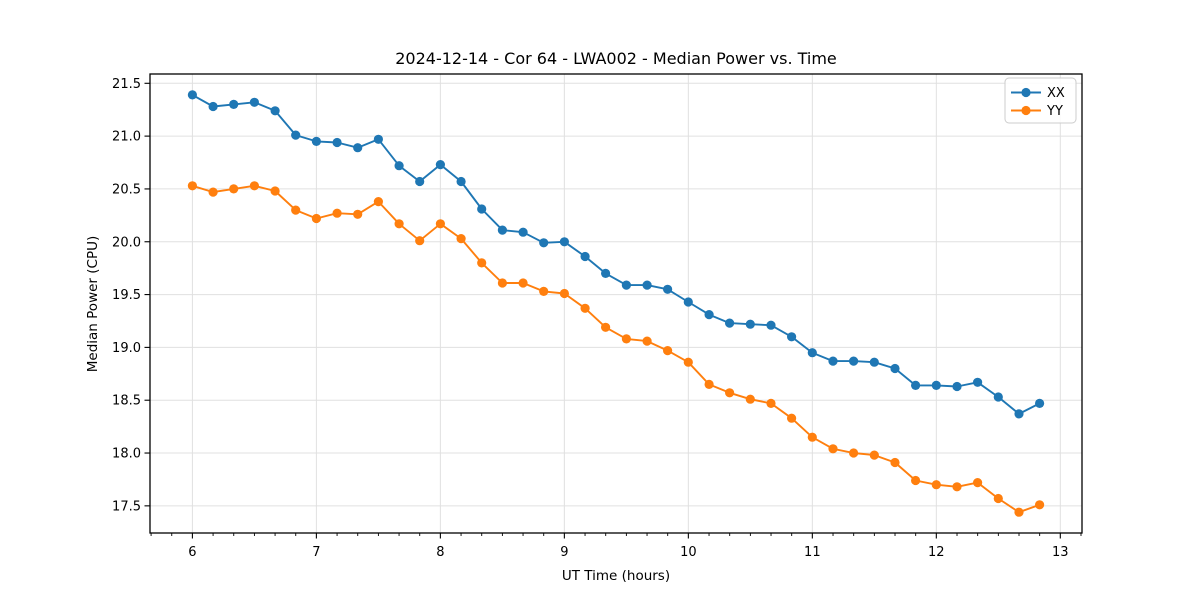 The height and width of the screenshot is (604, 1200). Describe the element at coordinates (192, 552) in the screenshot. I see `x-tick-label: 6` at that location.